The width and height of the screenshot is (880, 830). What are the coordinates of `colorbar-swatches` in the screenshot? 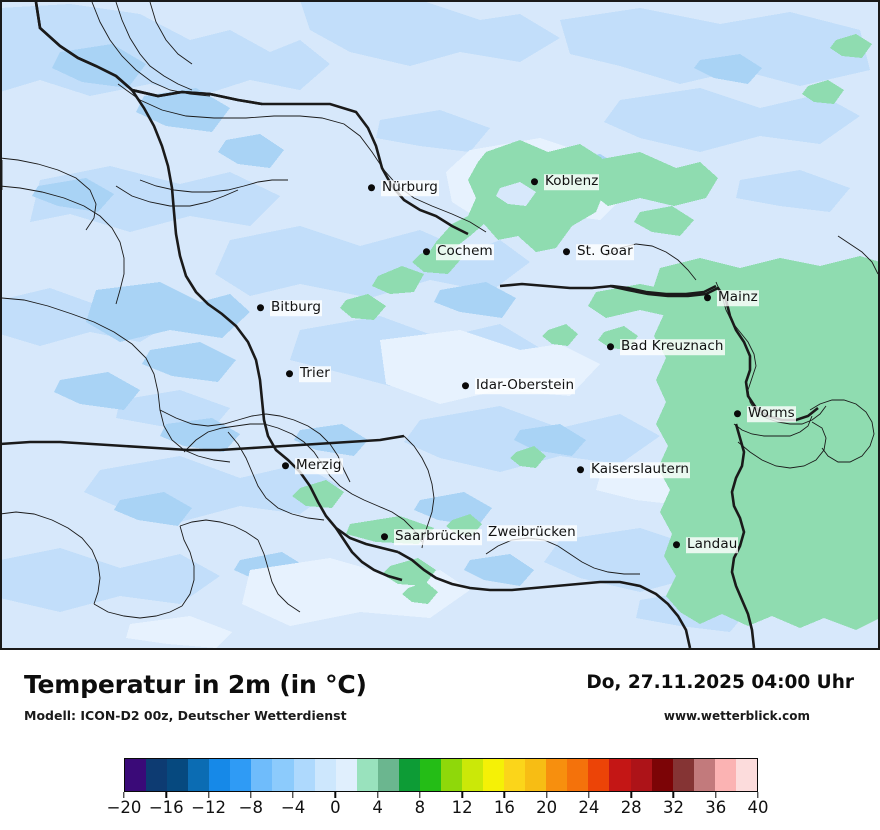 It's located at (441, 775).